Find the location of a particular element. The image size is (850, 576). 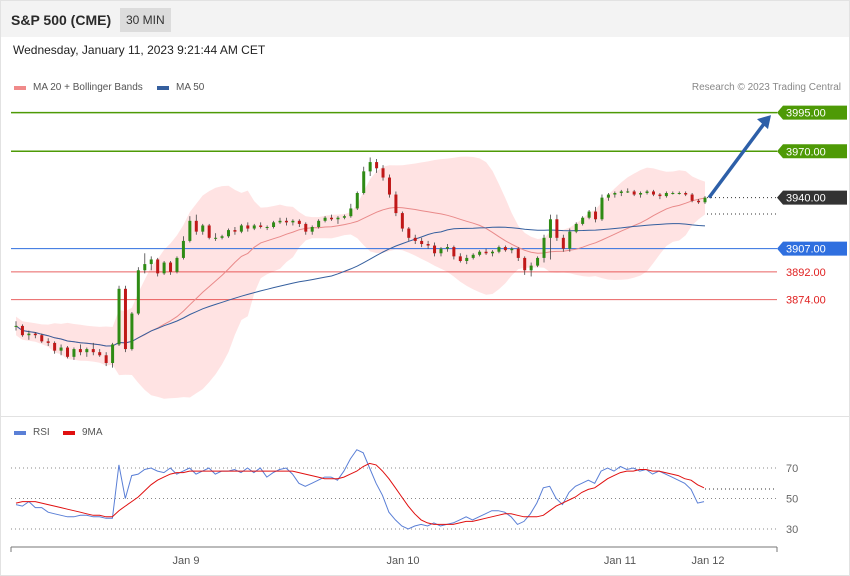

price-tag-label: 3995.00 is located at coordinates (806, 114).